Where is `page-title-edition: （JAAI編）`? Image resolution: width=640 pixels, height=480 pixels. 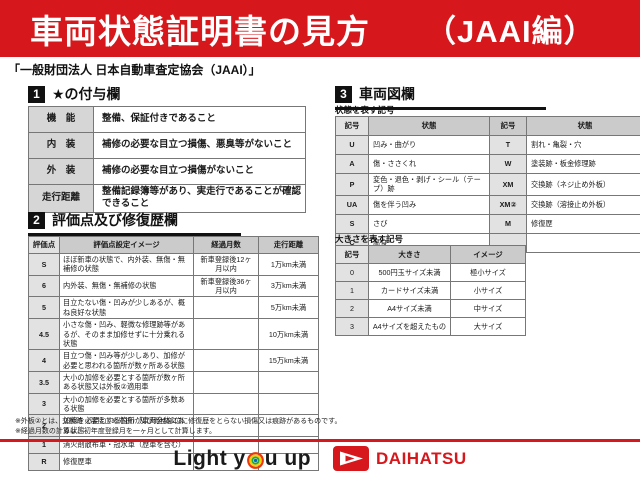 page-title-edition: （JAAI編） is located at coordinates (510, 31).